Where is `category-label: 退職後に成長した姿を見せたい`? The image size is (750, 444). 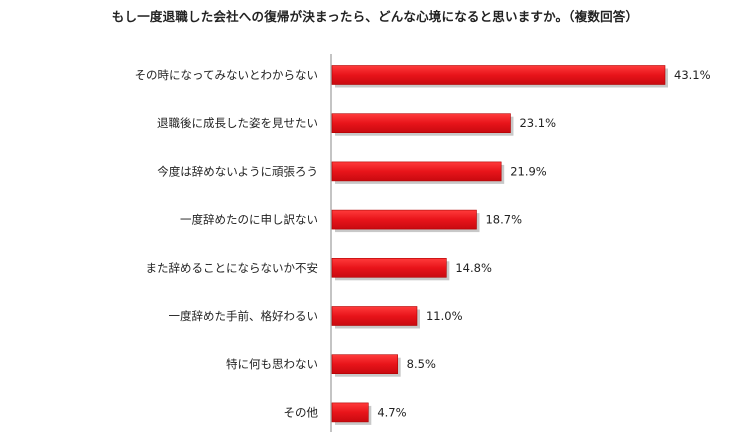
category-label: 退職後に成長した姿を見せたい is located at coordinates (237, 123).